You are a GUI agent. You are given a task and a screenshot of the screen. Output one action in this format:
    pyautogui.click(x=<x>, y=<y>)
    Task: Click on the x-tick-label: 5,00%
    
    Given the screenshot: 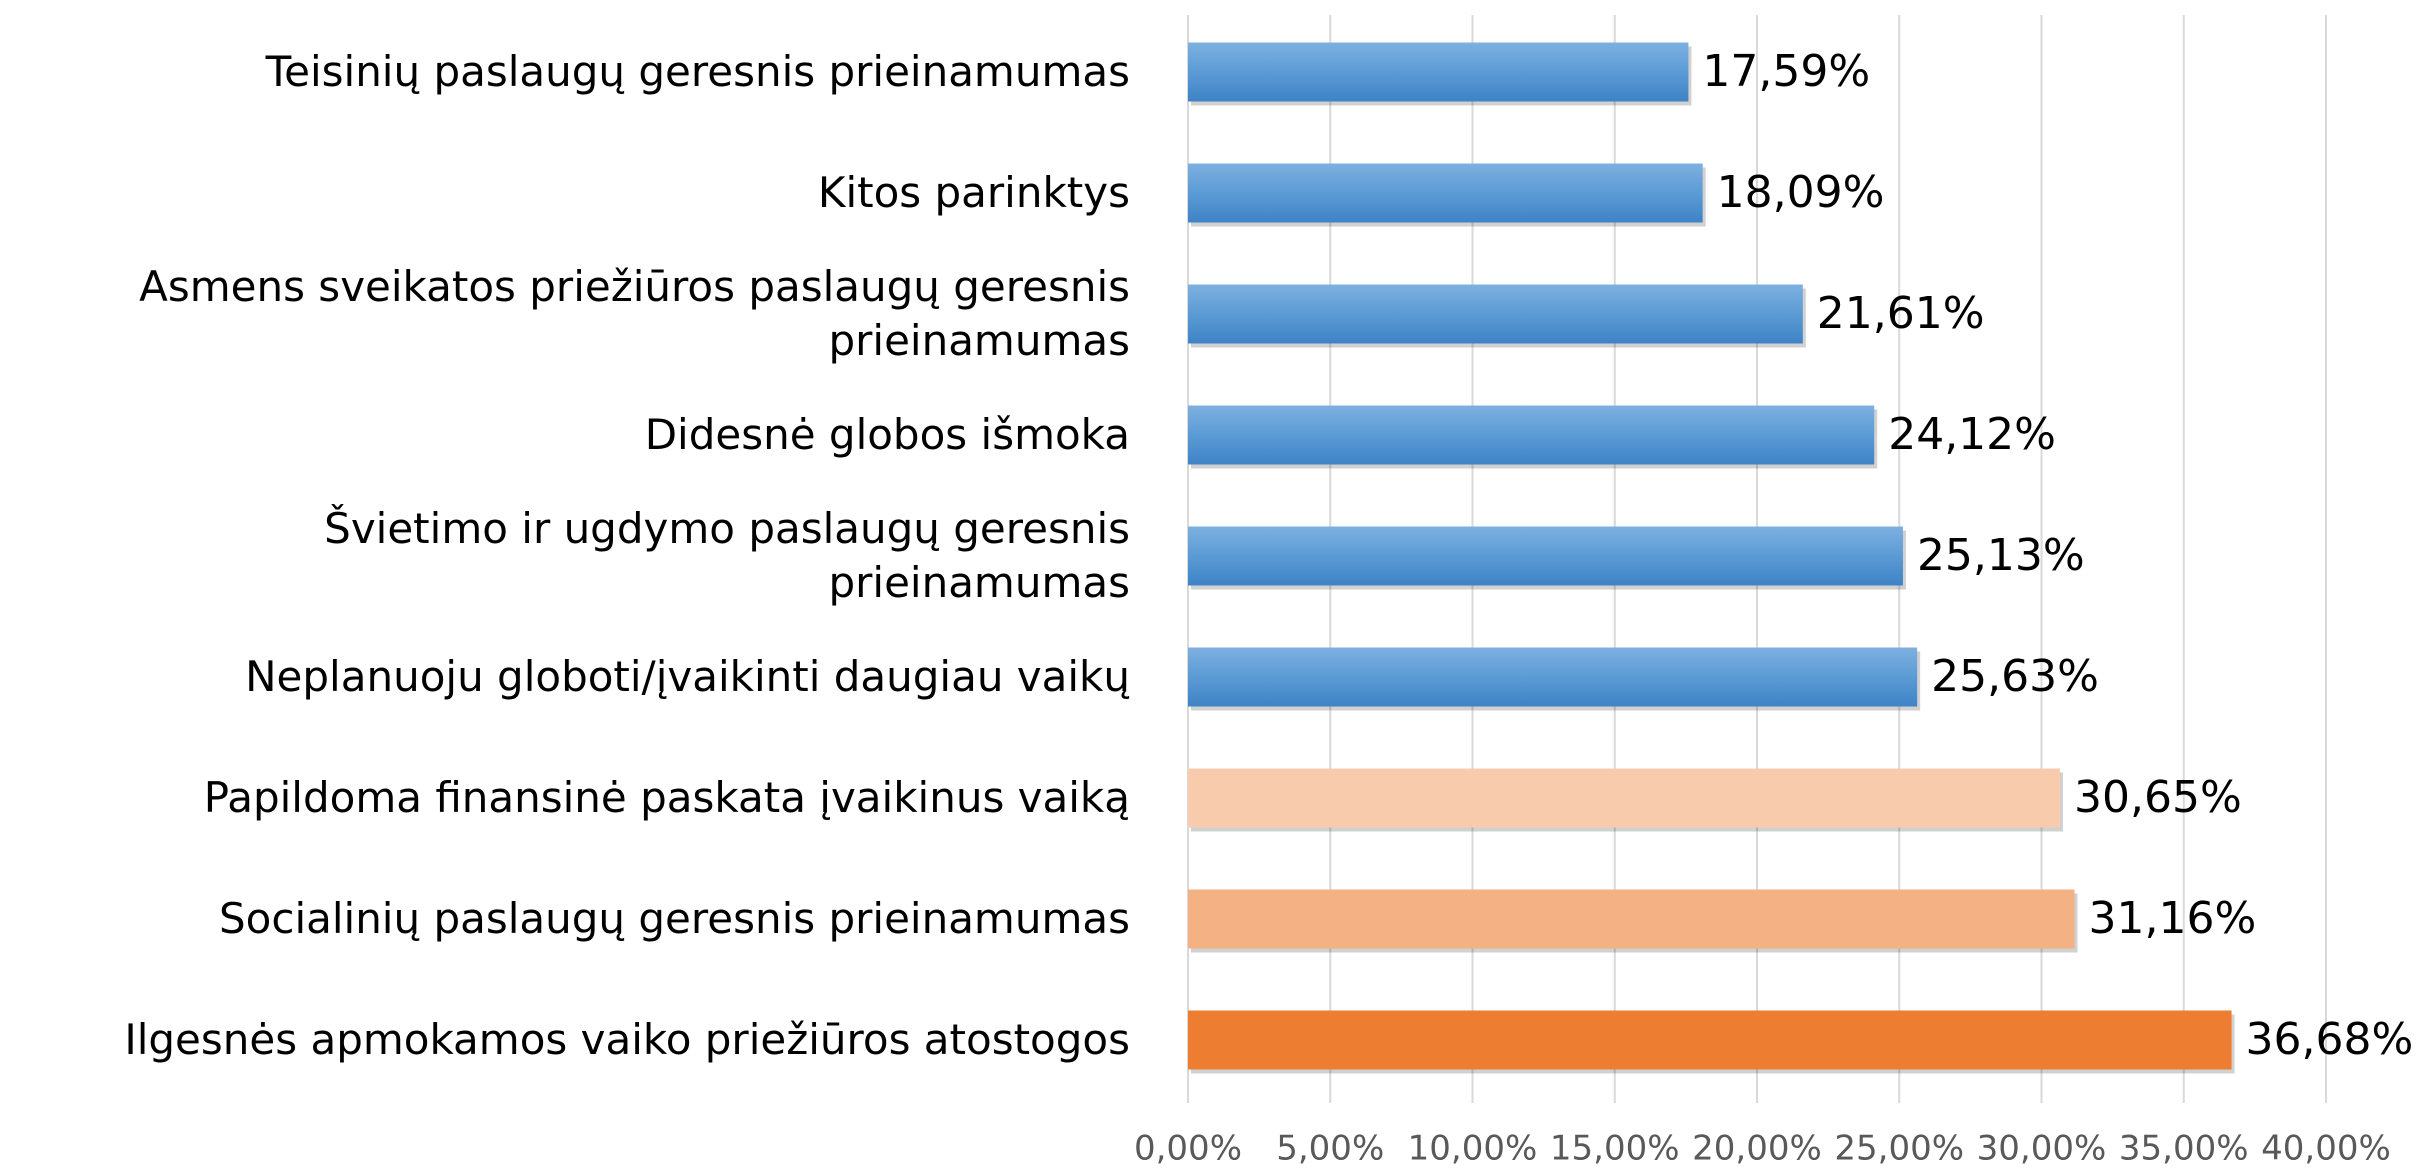 What is the action you would take?
    pyautogui.click(x=1330, y=1149)
    